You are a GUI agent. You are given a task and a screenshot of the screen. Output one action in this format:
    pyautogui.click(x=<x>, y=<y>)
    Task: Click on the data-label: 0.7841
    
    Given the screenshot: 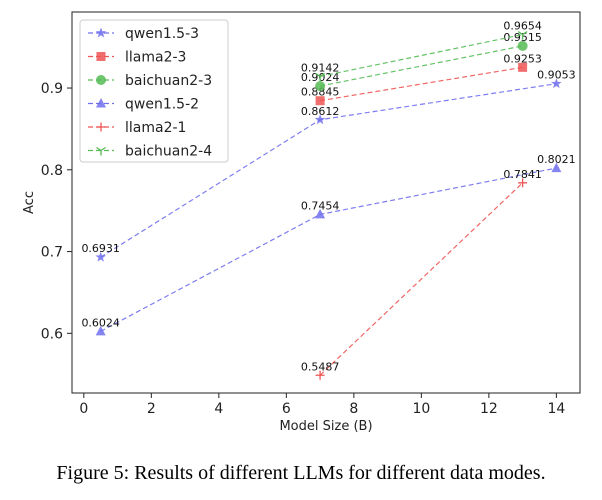 What is the action you would take?
    pyautogui.click(x=522, y=174)
    